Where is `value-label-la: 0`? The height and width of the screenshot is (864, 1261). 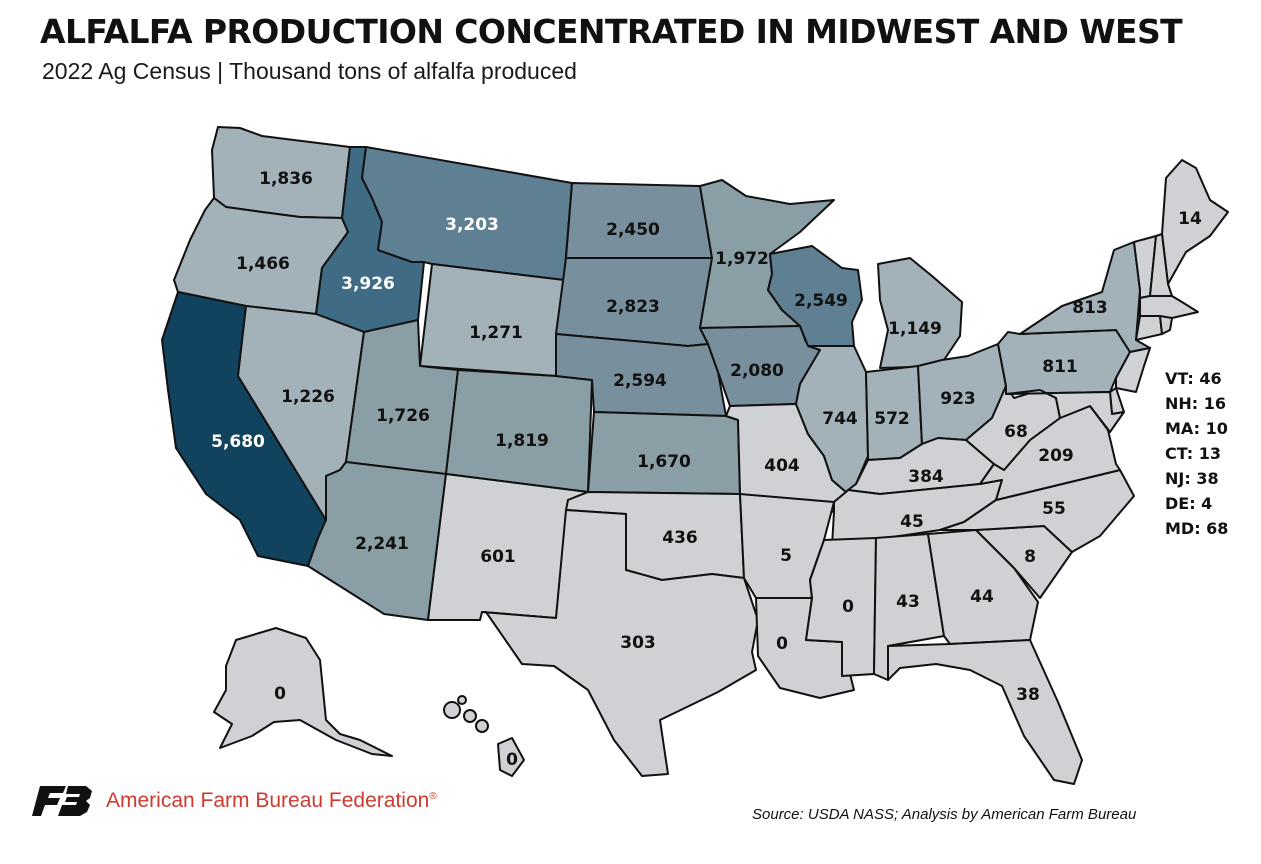
value-label-la: 0 is located at coordinates (782, 644).